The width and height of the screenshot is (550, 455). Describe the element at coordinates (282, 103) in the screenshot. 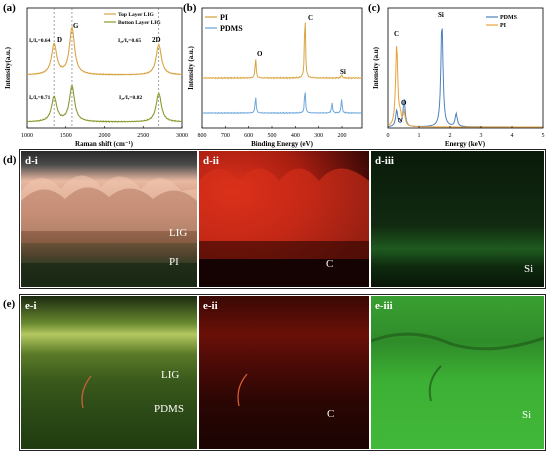

I see `xps-series-pdms` at that location.